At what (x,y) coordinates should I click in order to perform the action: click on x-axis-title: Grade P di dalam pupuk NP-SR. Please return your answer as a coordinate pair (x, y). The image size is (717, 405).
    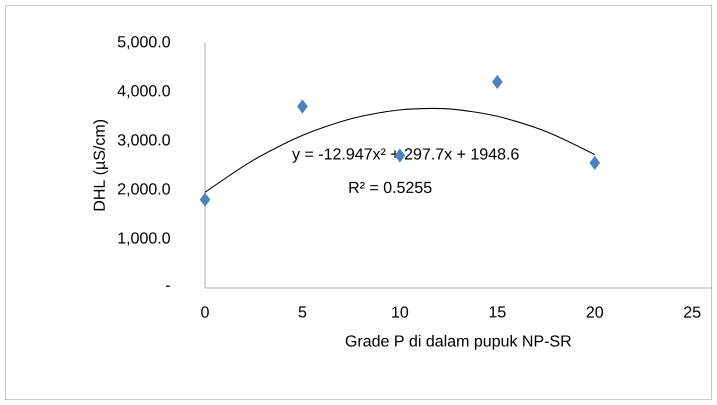
    Looking at the image, I should click on (458, 342).